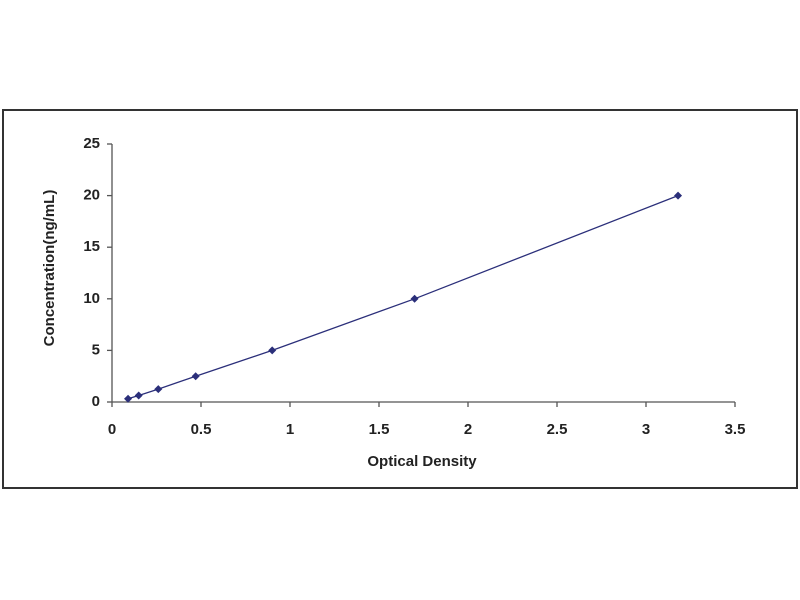 The width and height of the screenshot is (800, 600). What do you see at coordinates (290, 429) in the screenshot?
I see `x-tick-label: 1` at bounding box center [290, 429].